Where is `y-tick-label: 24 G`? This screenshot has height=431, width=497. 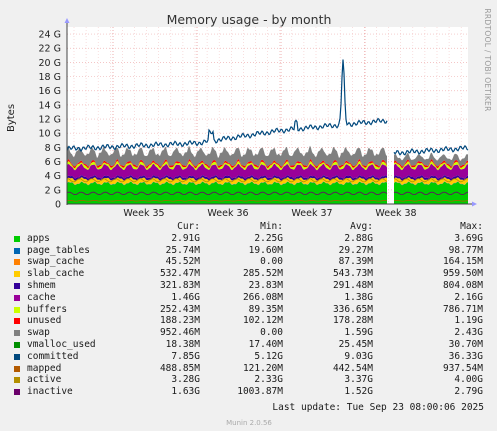 y-tick-label: 24 G is located at coordinates (50, 35).